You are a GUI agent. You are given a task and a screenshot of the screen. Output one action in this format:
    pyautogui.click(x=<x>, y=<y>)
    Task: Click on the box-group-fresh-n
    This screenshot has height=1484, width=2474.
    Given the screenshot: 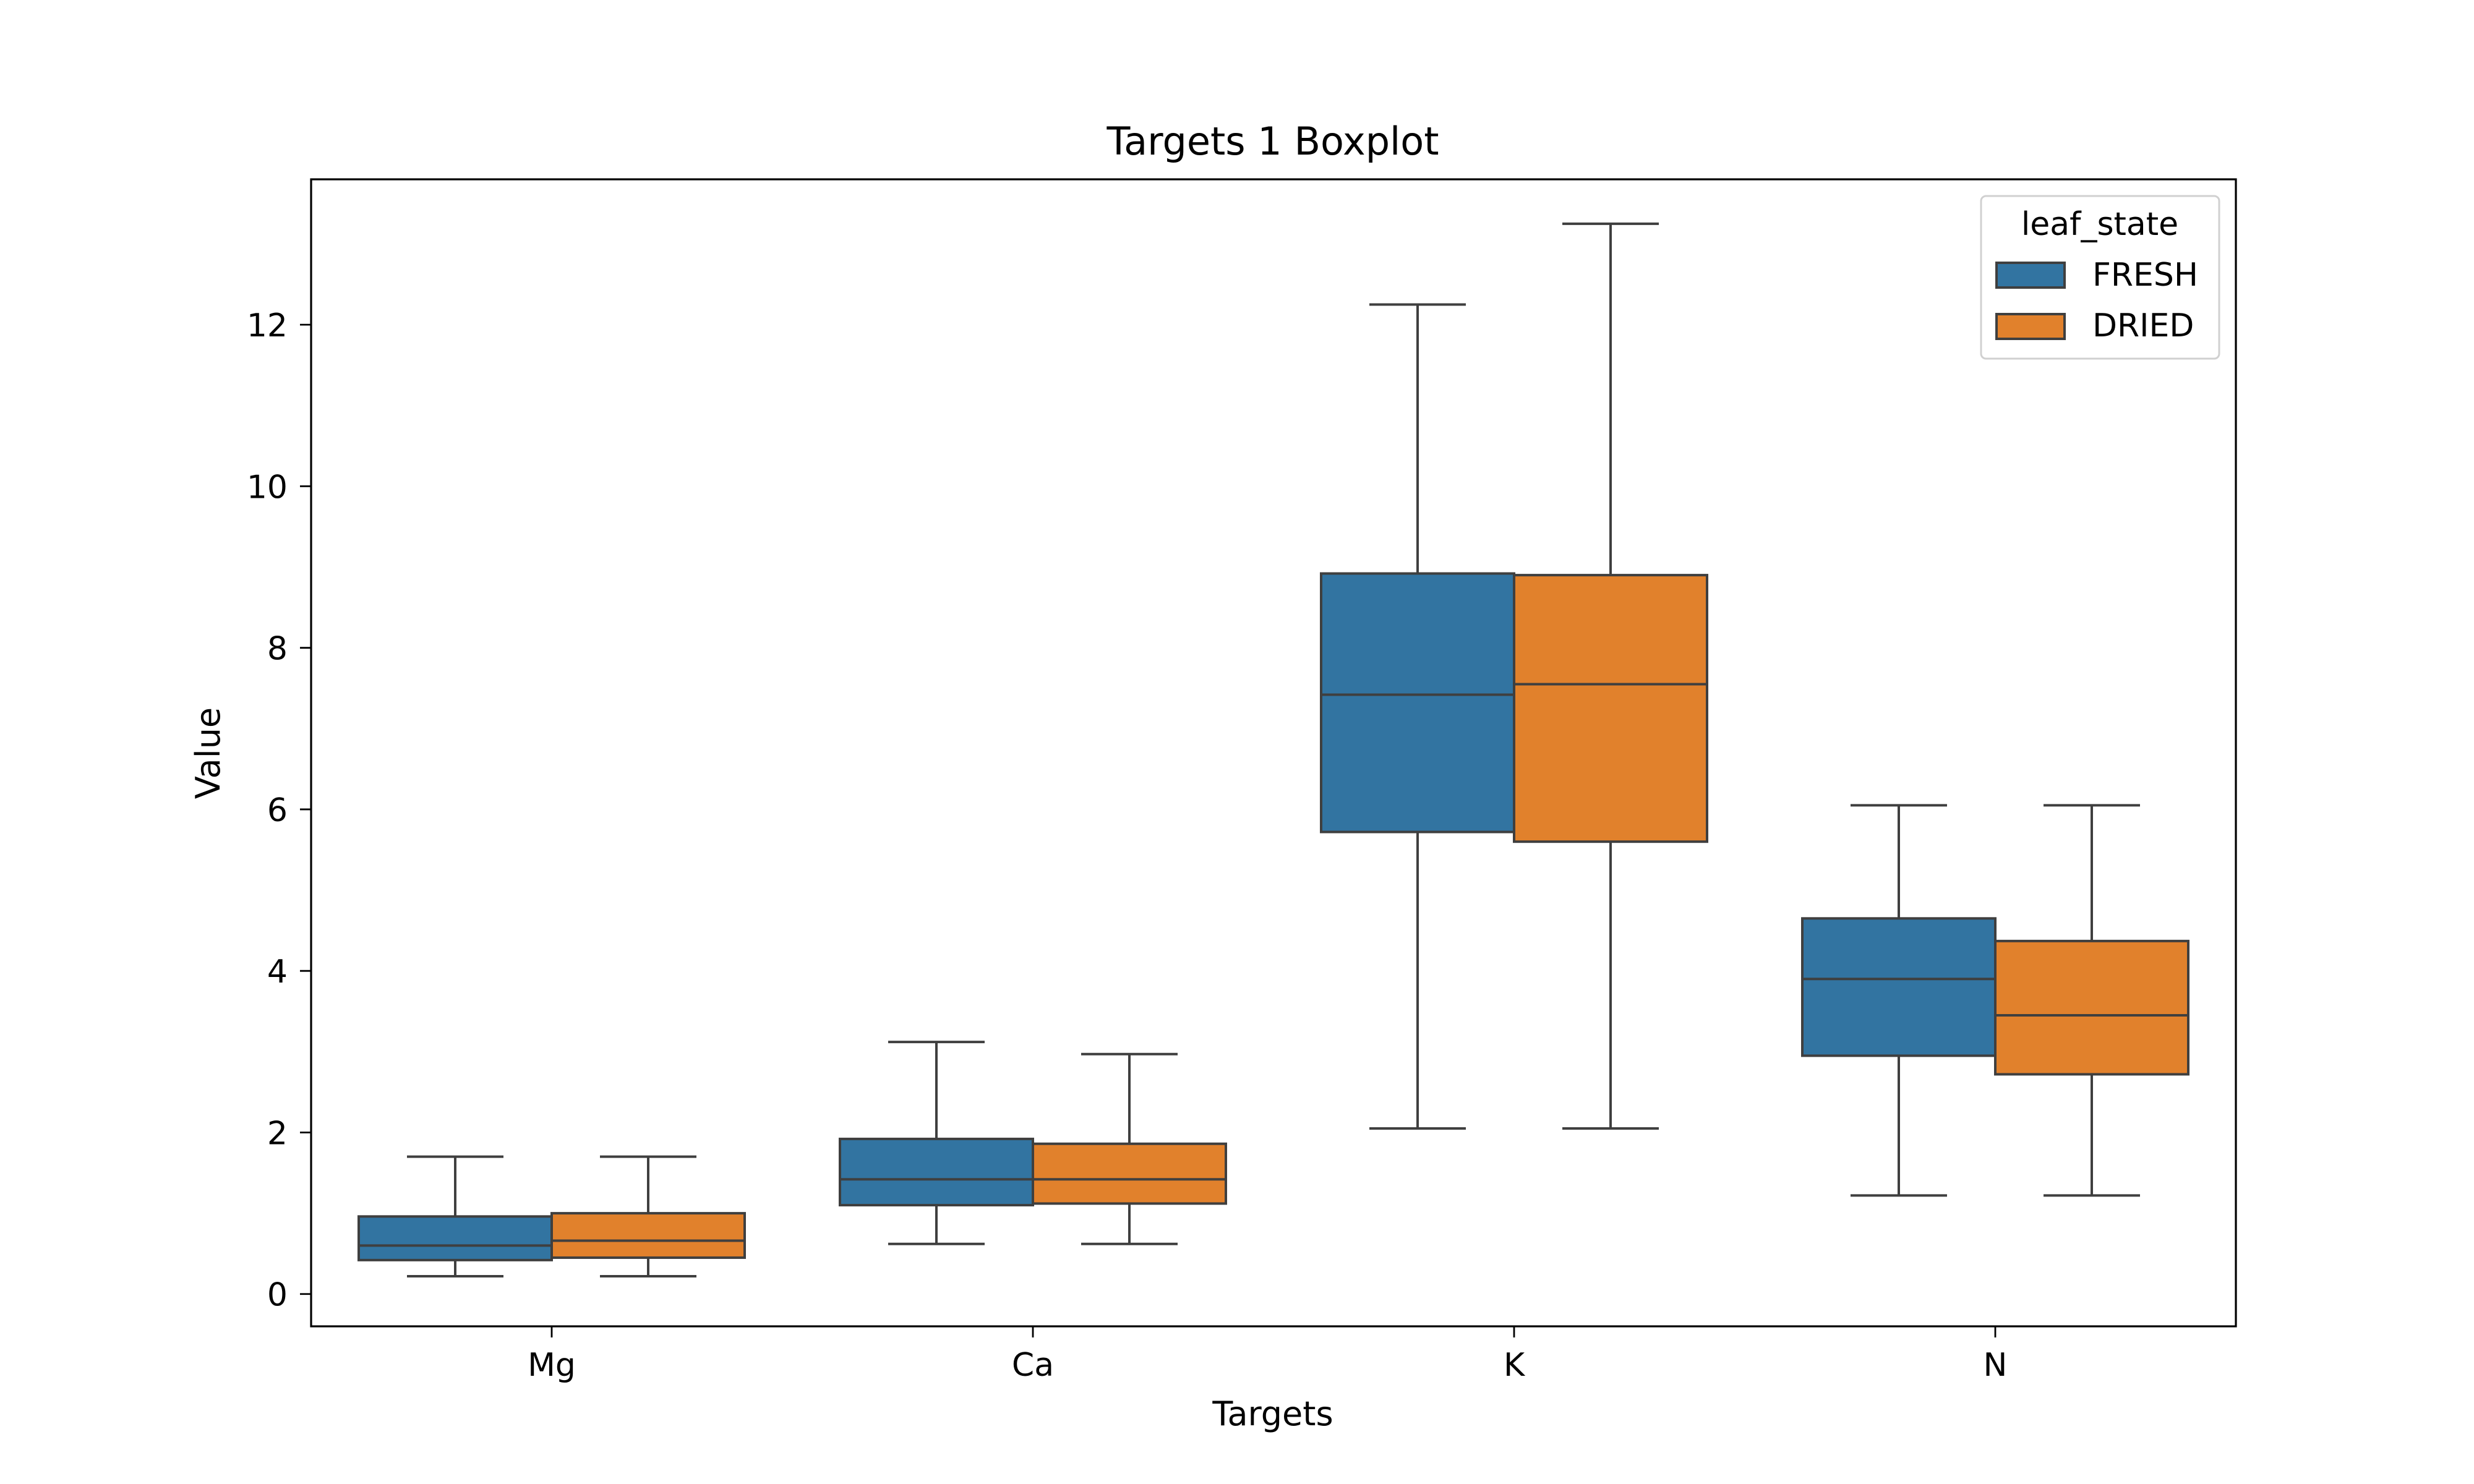 What is the action you would take?
    pyautogui.click(x=1899, y=1000)
    